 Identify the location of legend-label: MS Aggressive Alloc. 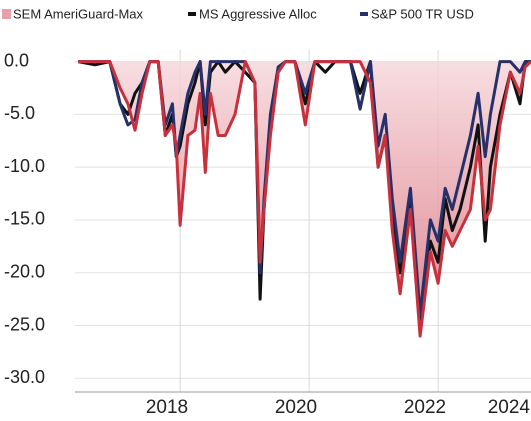
(258, 13).